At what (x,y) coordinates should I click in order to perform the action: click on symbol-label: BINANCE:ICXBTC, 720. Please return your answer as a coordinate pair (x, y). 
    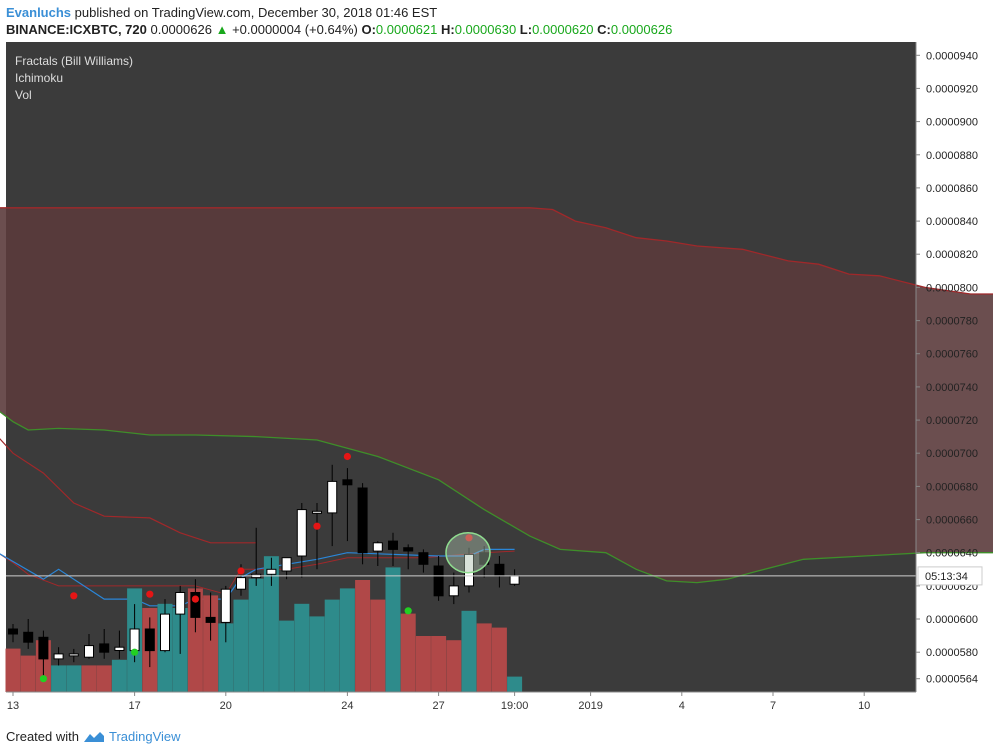
    Looking at the image, I should click on (76, 29).